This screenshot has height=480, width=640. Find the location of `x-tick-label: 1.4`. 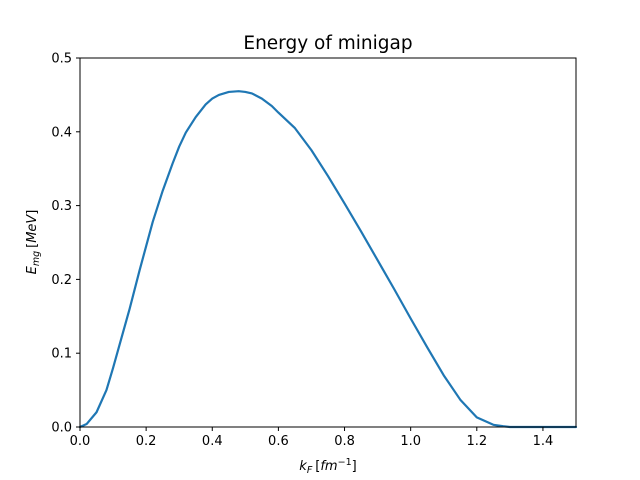

x-tick-label: 1.4 is located at coordinates (543, 441).